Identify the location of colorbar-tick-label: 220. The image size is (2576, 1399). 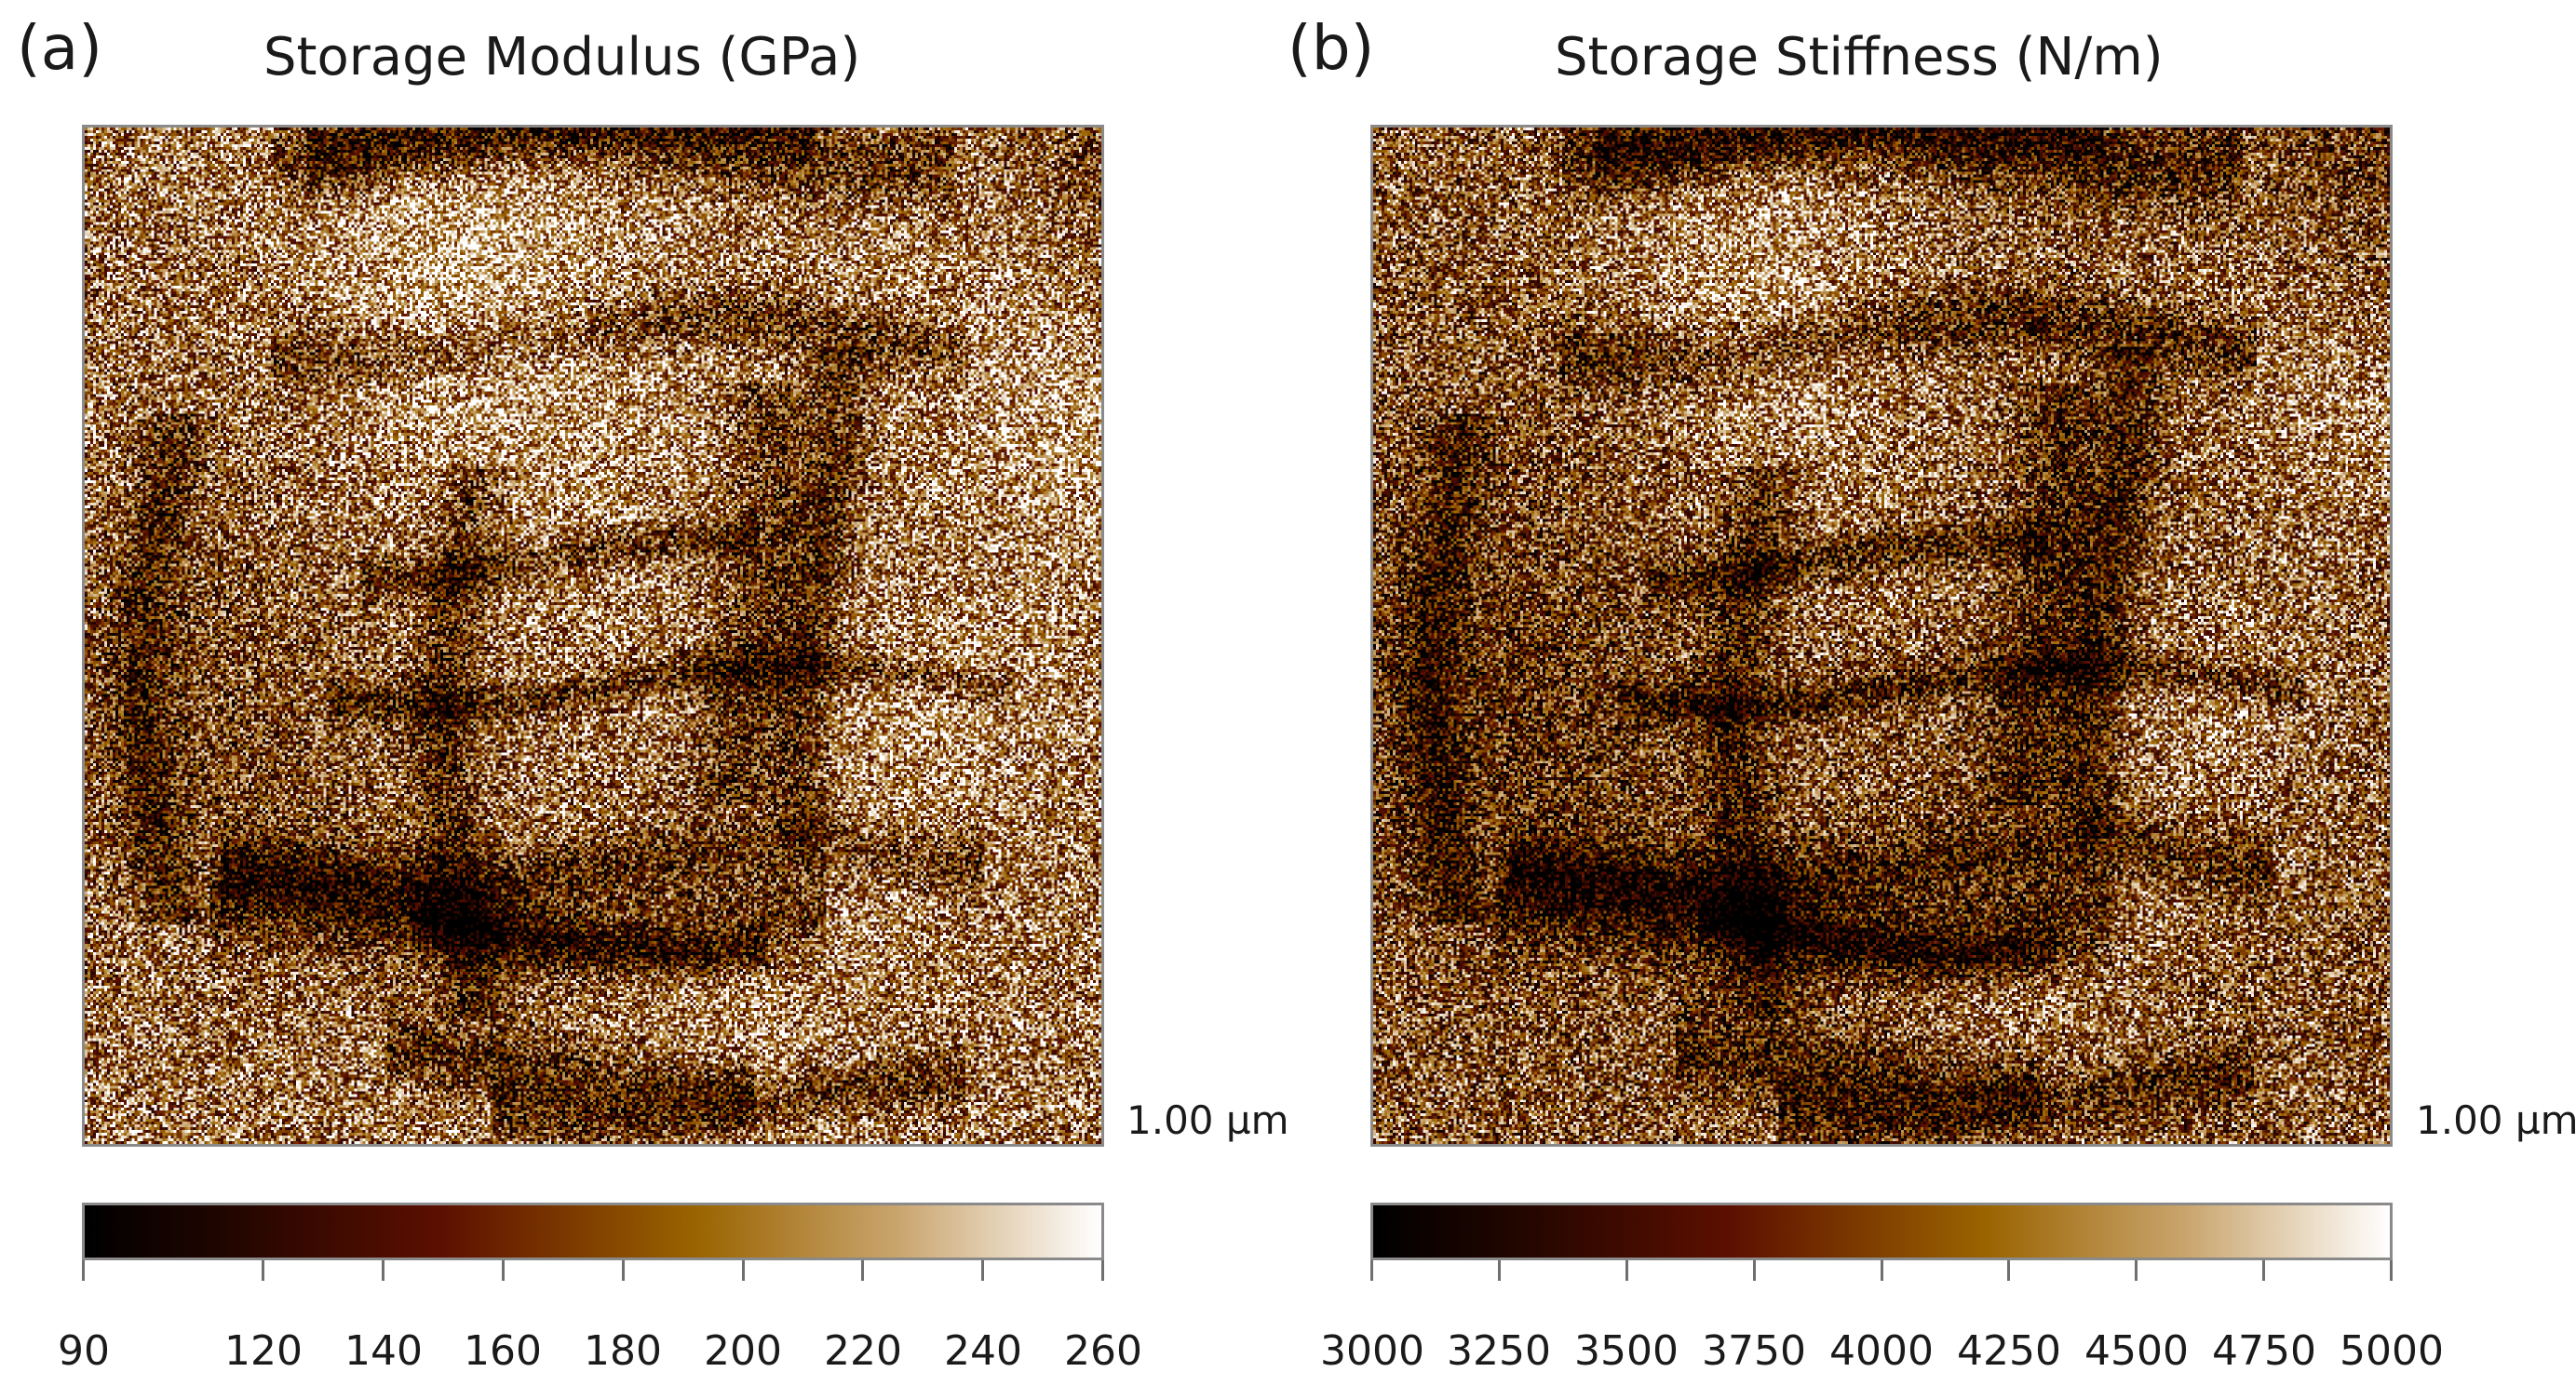
(863, 1351).